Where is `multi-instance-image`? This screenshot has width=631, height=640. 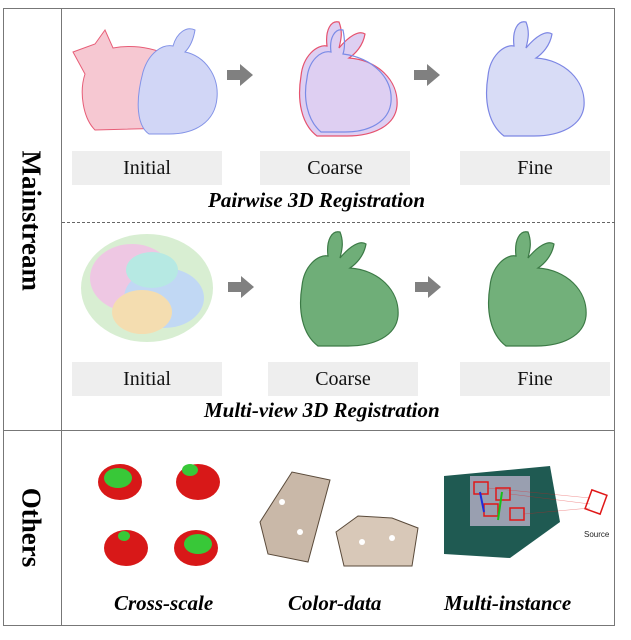
multi-instance-image is located at coordinates (526, 512).